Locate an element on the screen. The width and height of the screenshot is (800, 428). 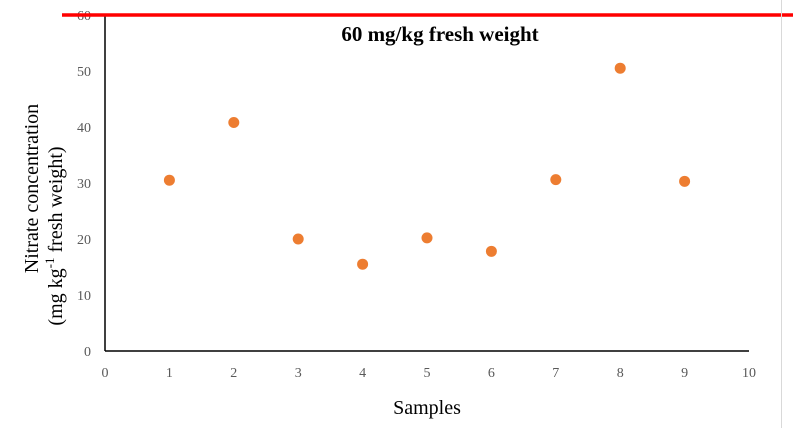
x-tick-label: 8 is located at coordinates (620, 373).